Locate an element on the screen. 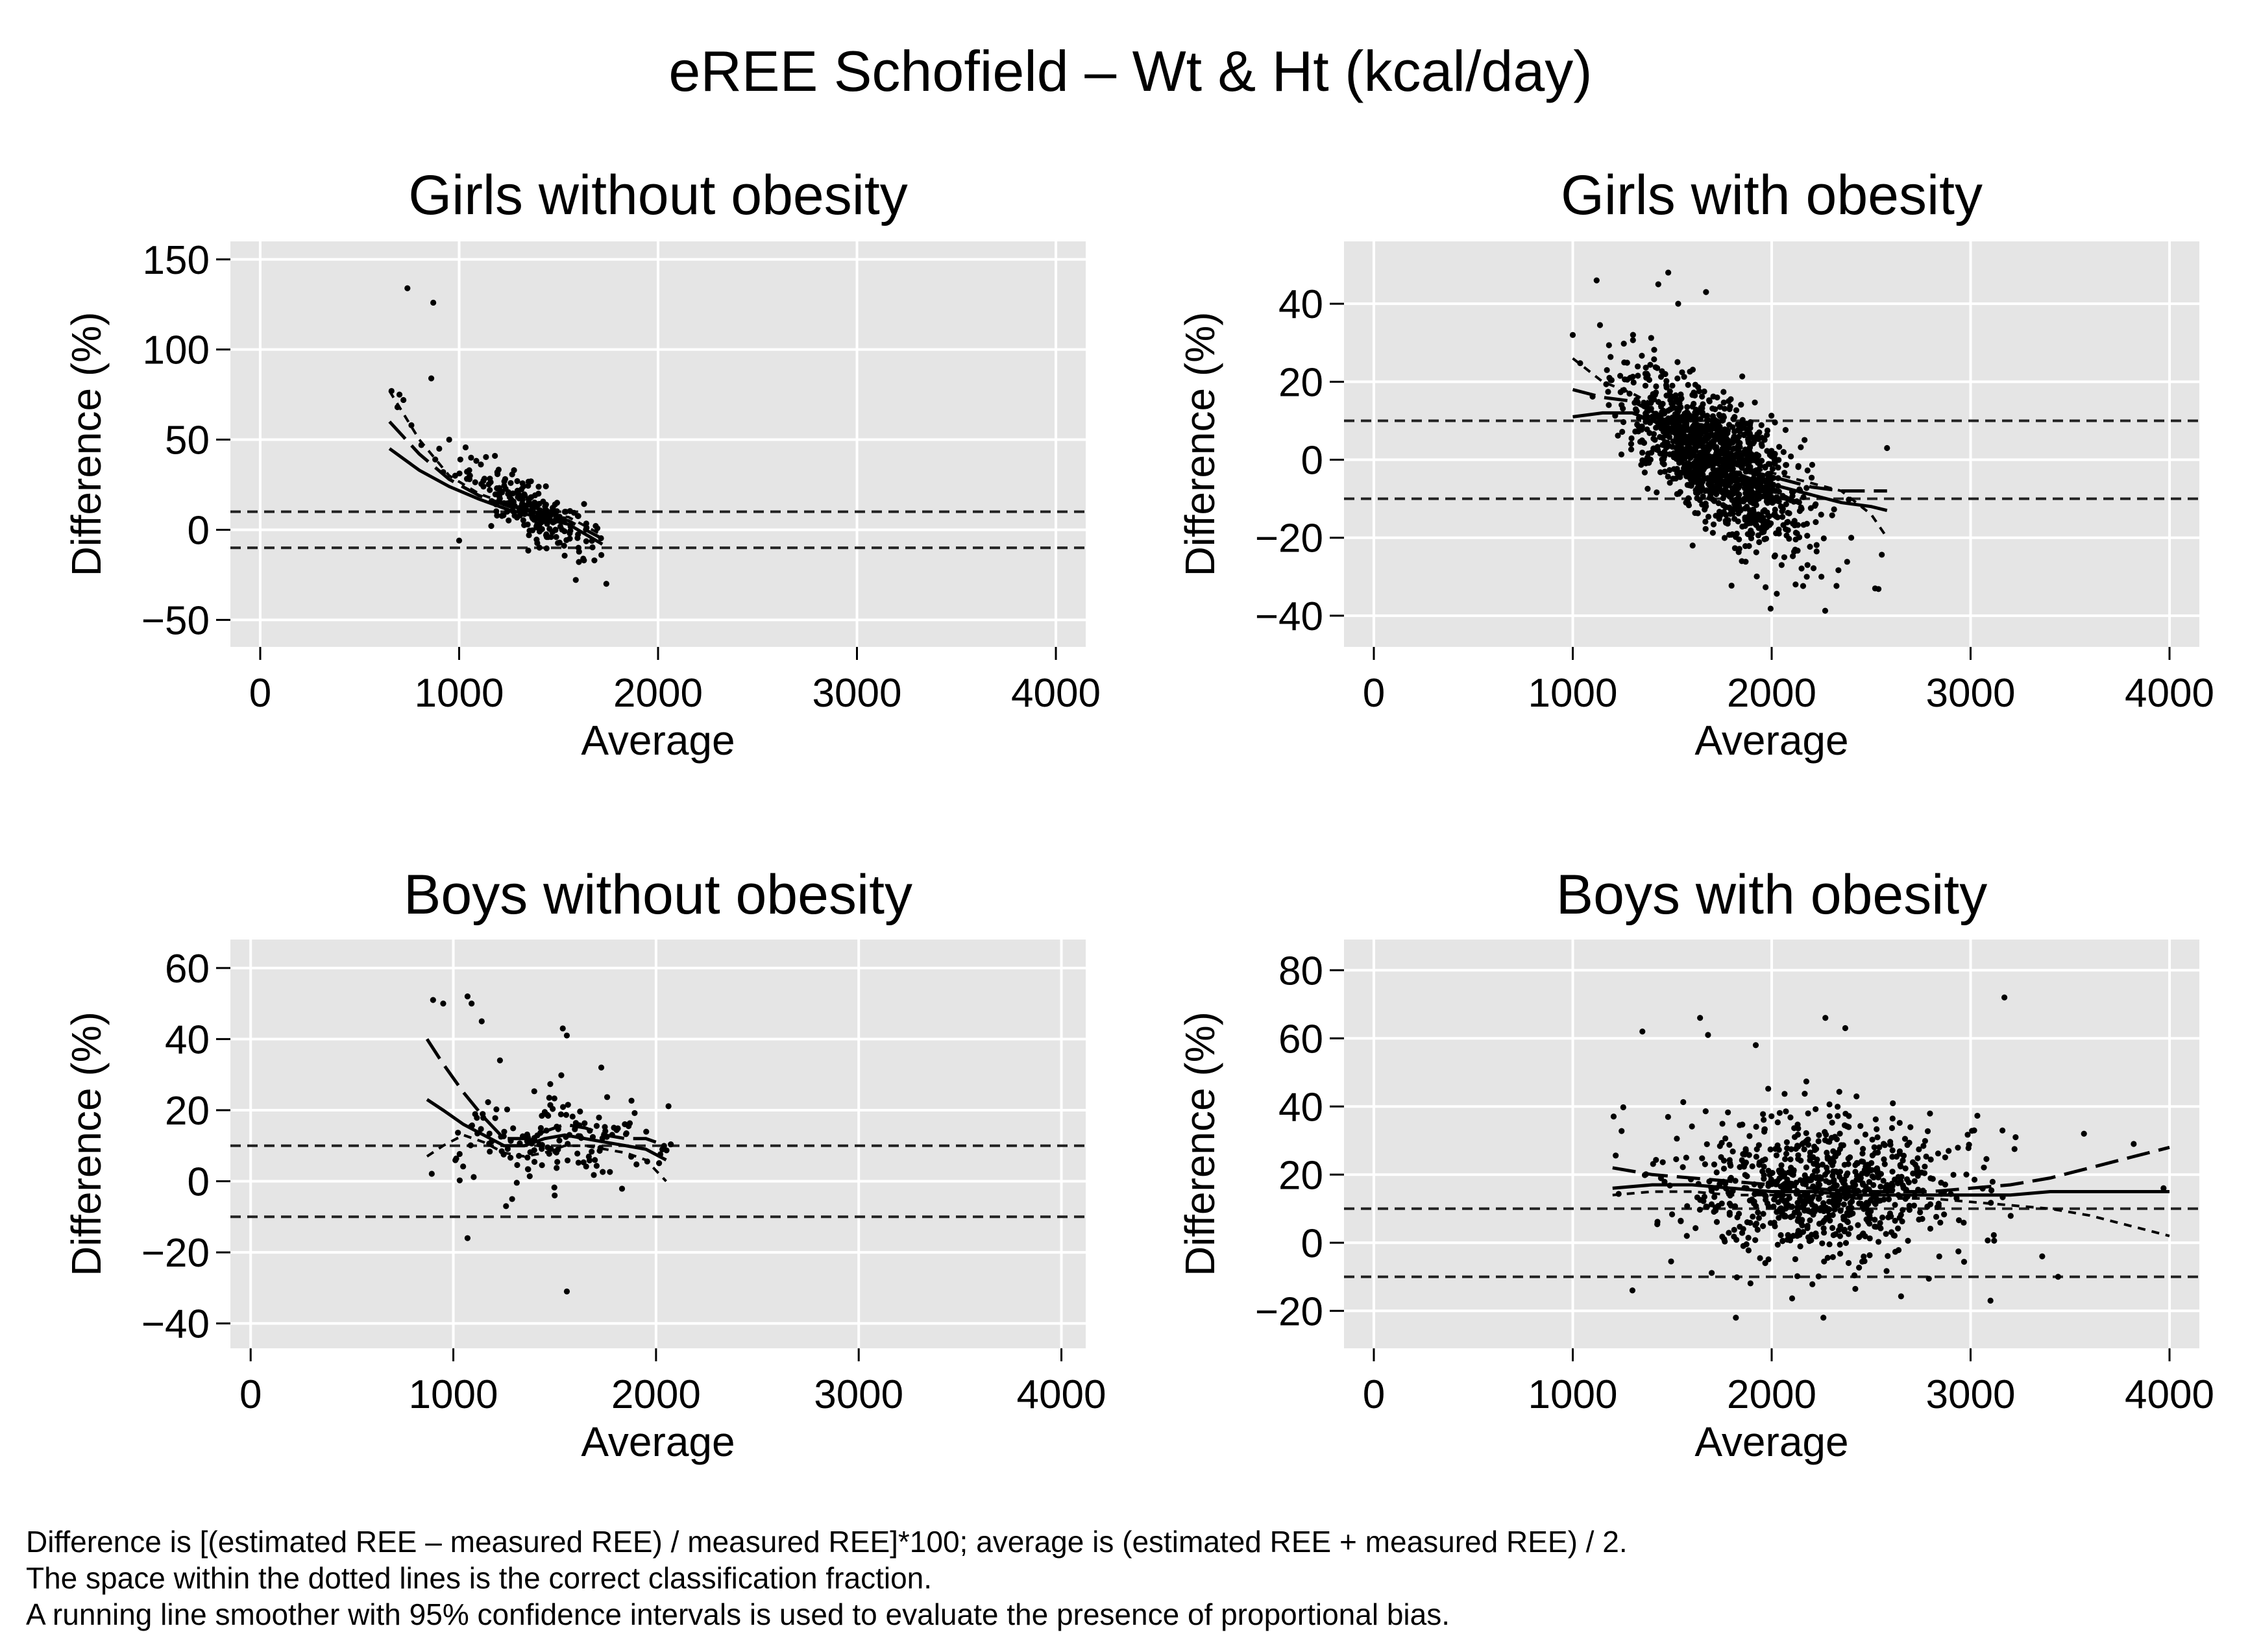  running-line-smoother is located at coordinates (546, 1129).